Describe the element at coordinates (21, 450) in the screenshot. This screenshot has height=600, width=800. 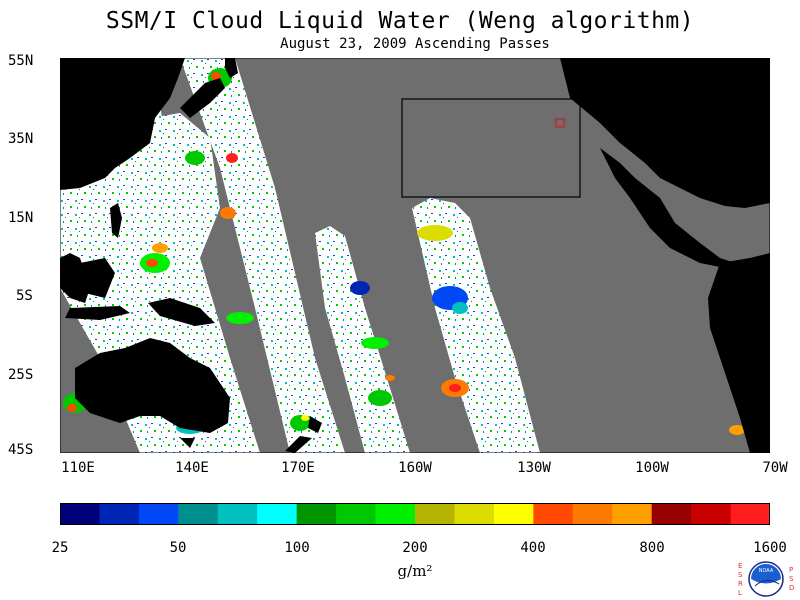
I see `lat-label-45s: 45S` at that location.